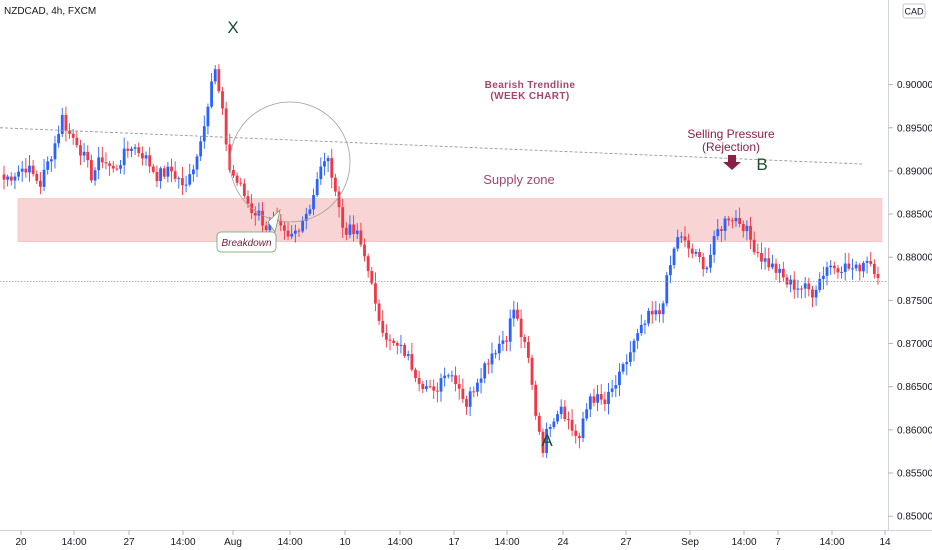  What do you see at coordinates (914, 344) in the screenshot?
I see `y-tick-label: 0.87000` at bounding box center [914, 344].